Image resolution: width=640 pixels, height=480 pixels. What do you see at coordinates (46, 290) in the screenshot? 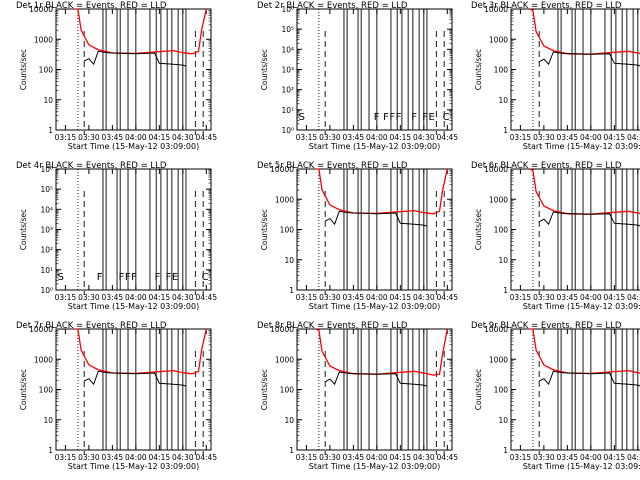
I see `y-tick-label: 10⁰` at bounding box center [46, 290].